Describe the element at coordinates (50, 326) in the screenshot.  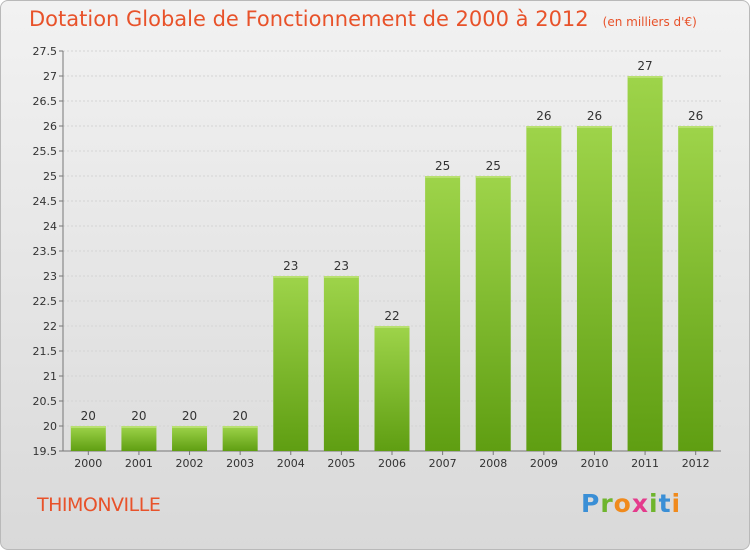
I see `y-tick-label: 22` at that location.